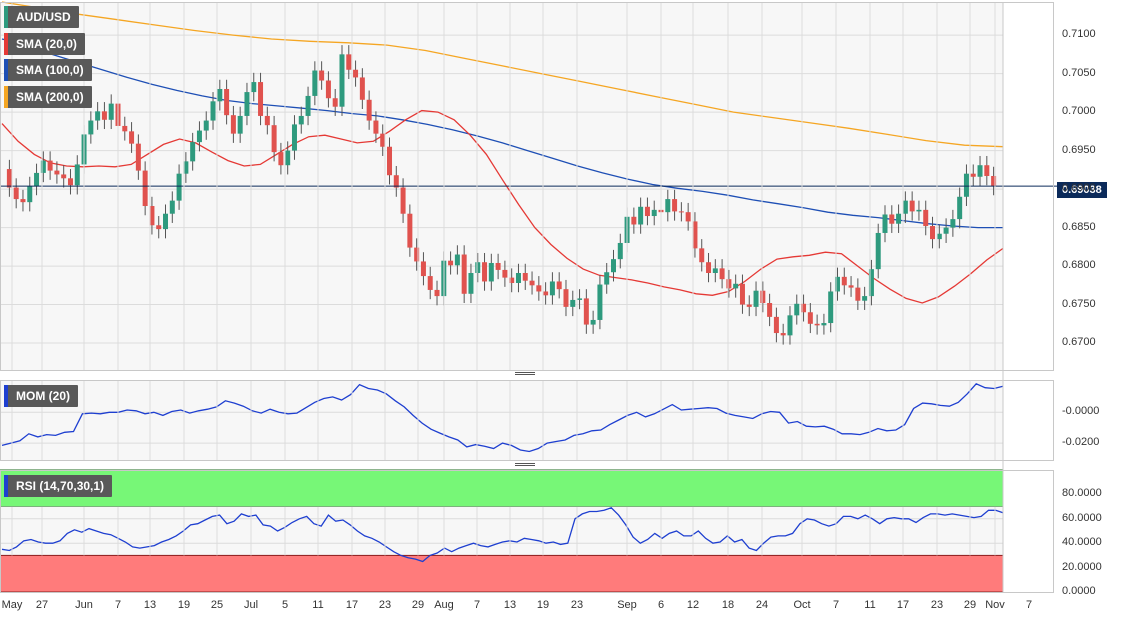 This screenshot has height=619, width=1124. I want to click on price-y-tick: 0.6800, so click(1079, 265).